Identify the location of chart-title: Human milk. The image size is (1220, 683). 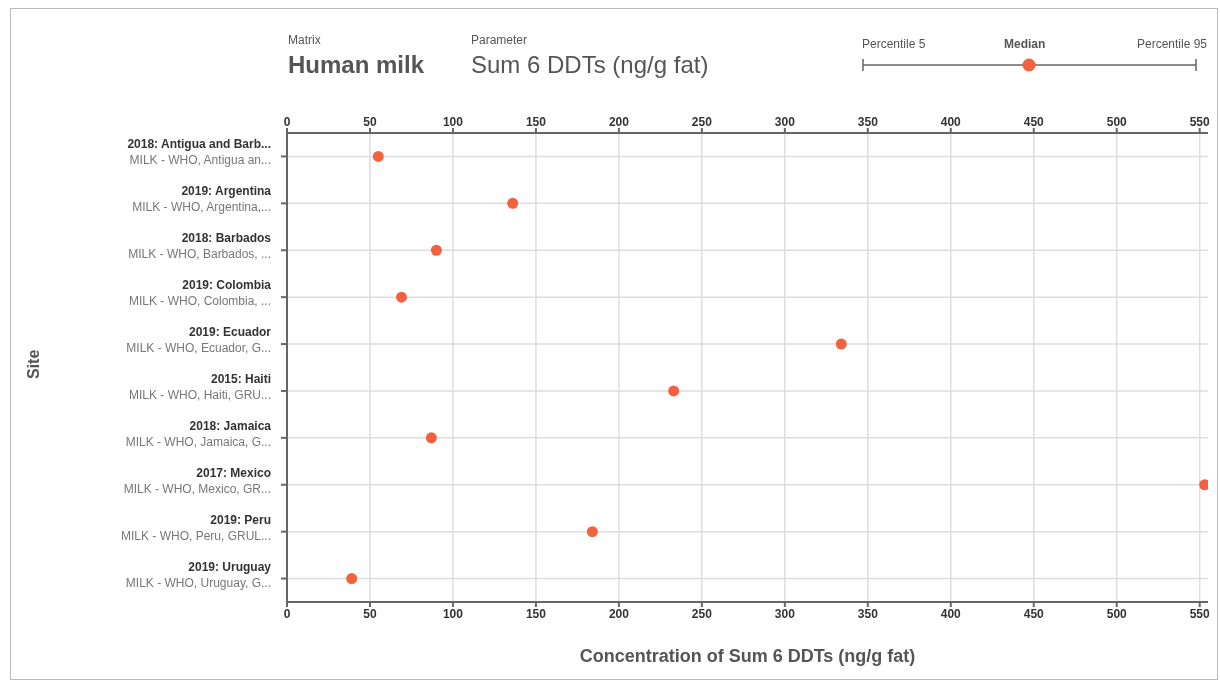
(356, 65).